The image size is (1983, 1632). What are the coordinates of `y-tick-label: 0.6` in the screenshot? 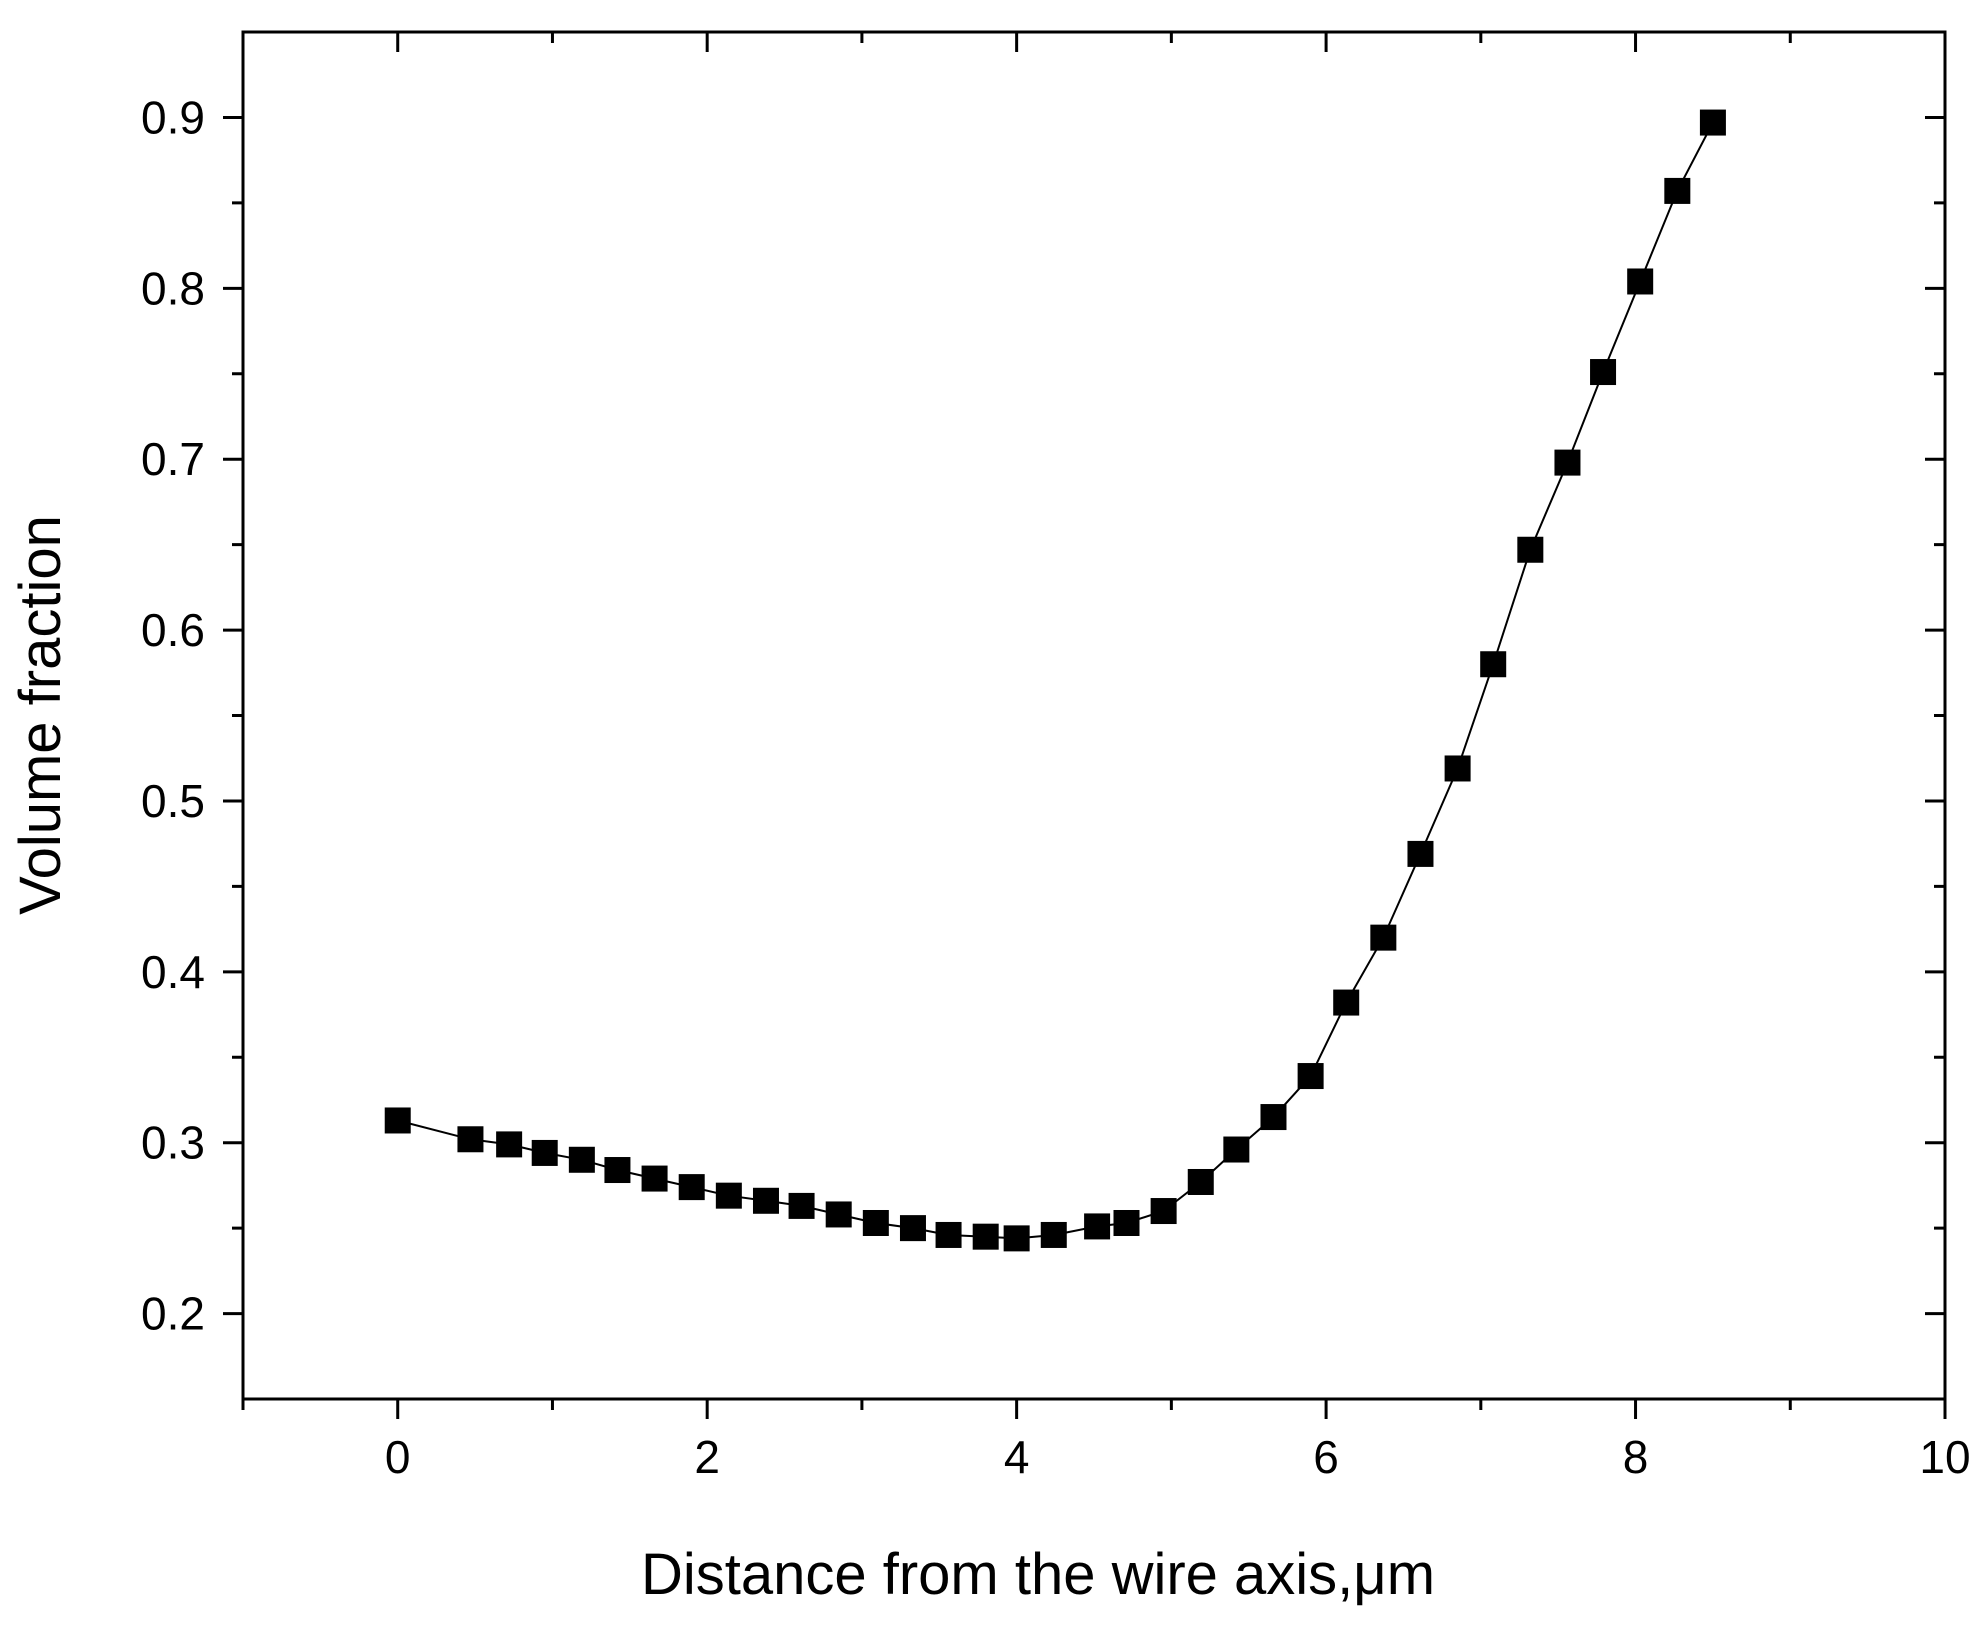 It's located at (173, 630).